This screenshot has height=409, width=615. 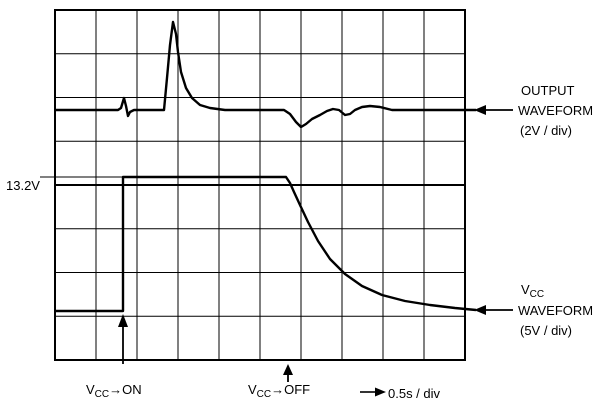 I want to click on vcc-waveform-label-line2: WAVEFORM, so click(x=555, y=310).